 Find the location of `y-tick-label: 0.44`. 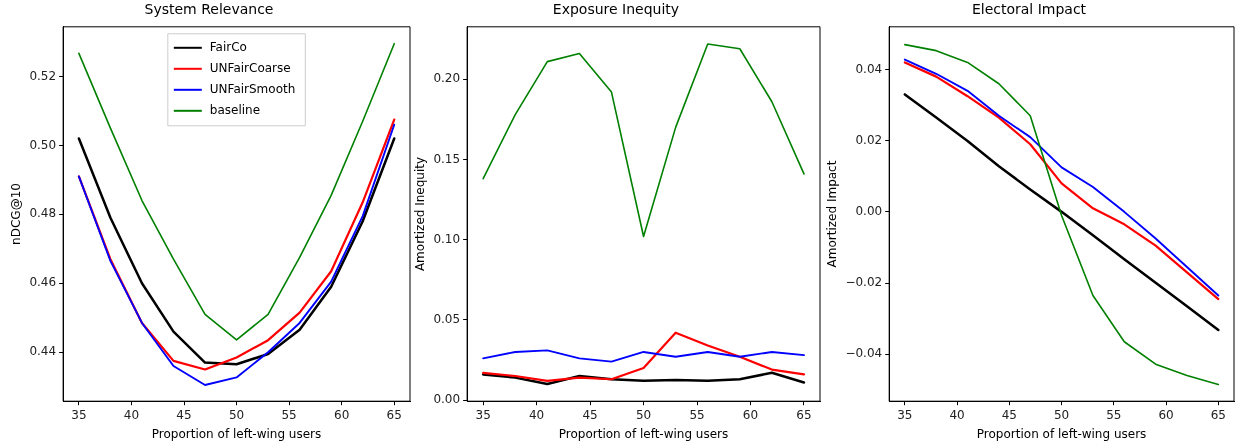

y-tick-label: 0.44 is located at coordinates (43, 351).